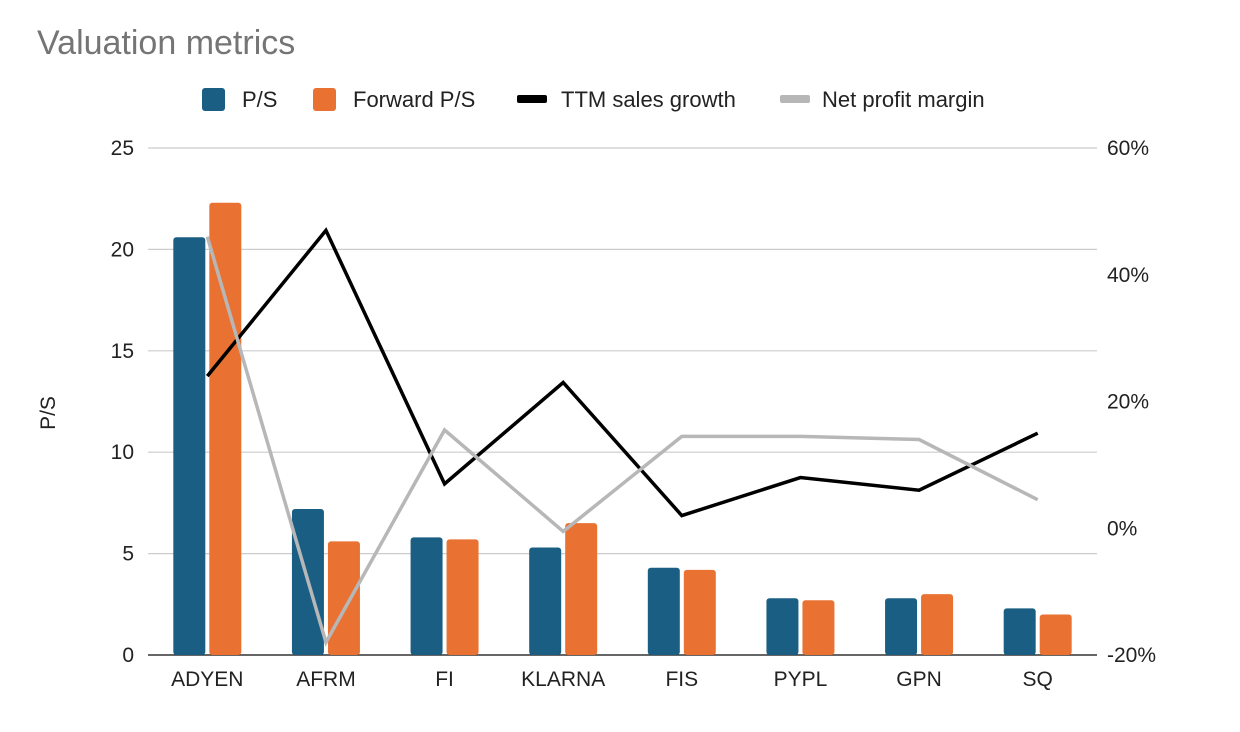 The height and width of the screenshot is (732, 1240). Describe the element at coordinates (166, 43) in the screenshot. I see `chart-title: Valuation metrics` at that location.